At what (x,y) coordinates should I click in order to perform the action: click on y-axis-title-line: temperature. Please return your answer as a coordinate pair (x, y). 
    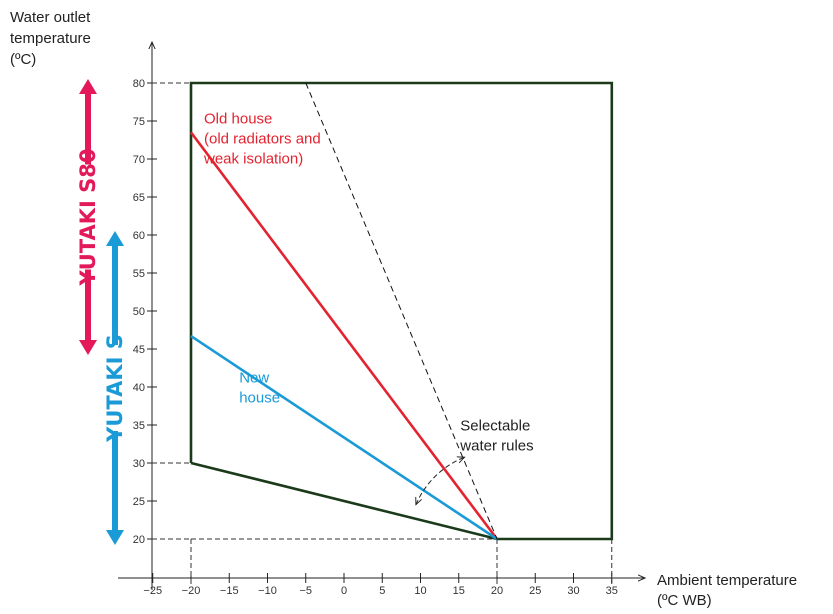
    Looking at the image, I should click on (50, 38).